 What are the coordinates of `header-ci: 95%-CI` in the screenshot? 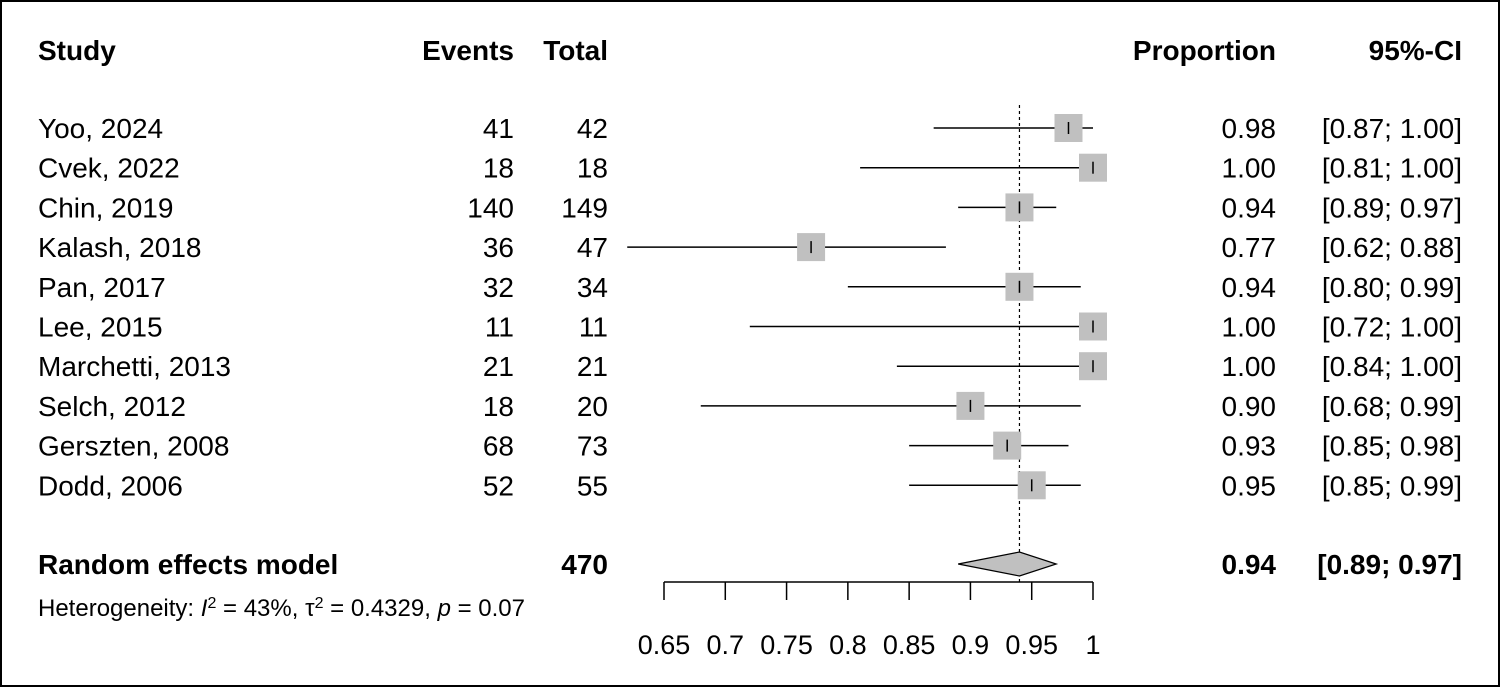 It's located at (1415, 50).